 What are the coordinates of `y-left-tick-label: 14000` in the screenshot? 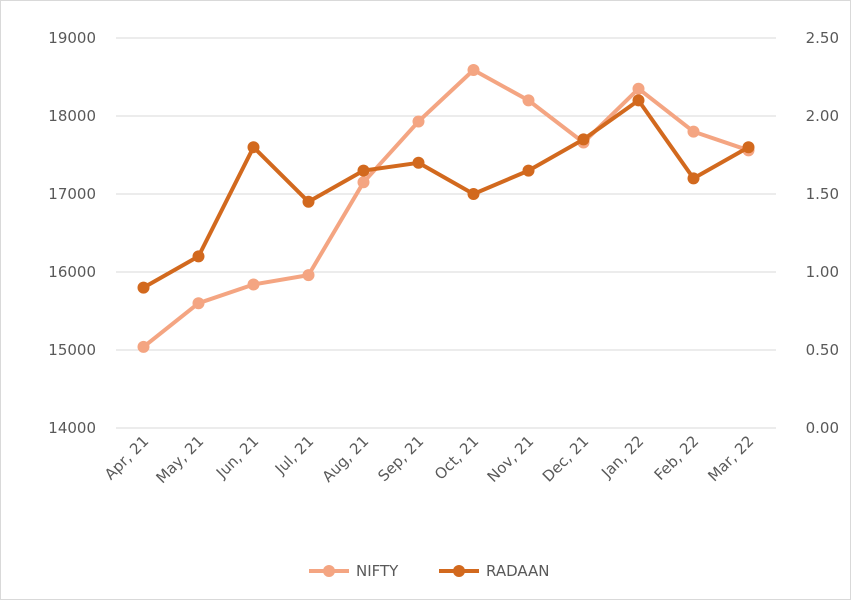 It's located at (72, 428).